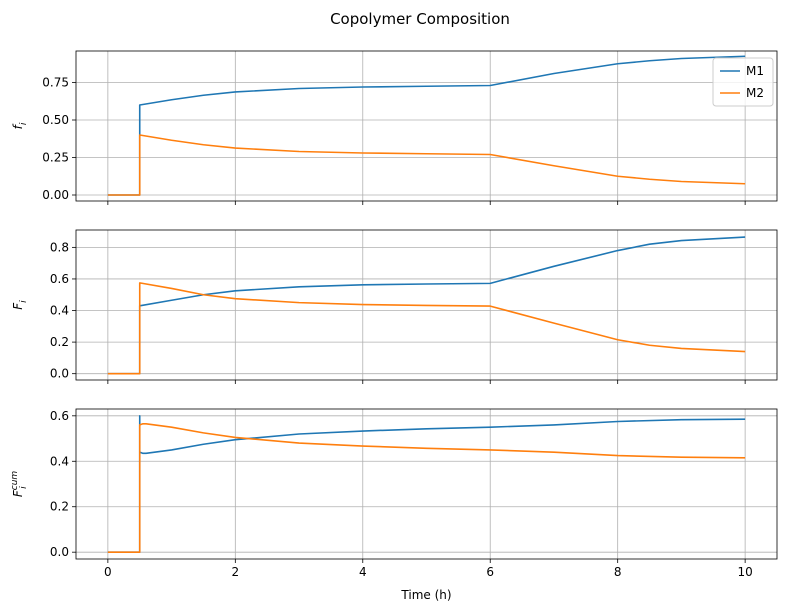 This screenshot has height=616, width=804. I want to click on legend-label-m2: M2, so click(755, 93).